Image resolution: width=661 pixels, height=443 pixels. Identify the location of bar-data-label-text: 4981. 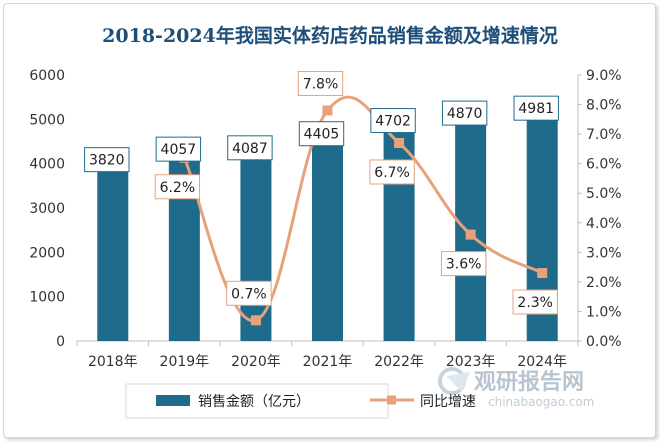
(536, 109).